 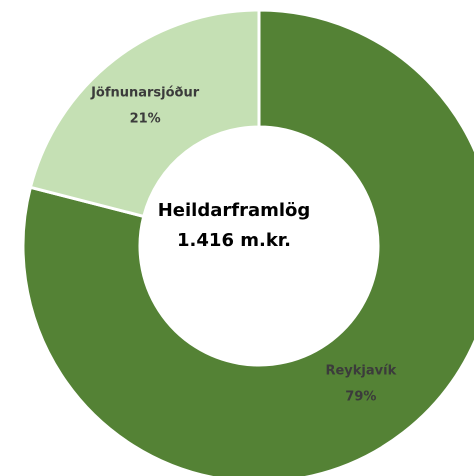 What do you see at coordinates (360, 371) in the screenshot?
I see `segment-label: Reykjavík` at bounding box center [360, 371].